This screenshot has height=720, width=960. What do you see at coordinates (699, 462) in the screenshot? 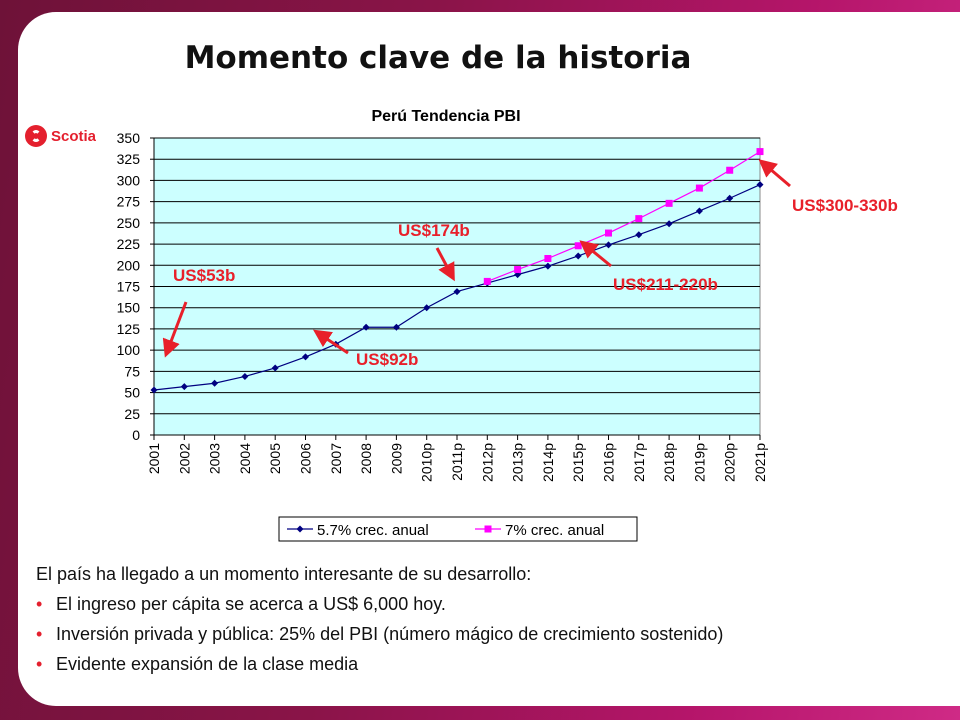
I see `x-tick-label: 2019p` at bounding box center [699, 462].